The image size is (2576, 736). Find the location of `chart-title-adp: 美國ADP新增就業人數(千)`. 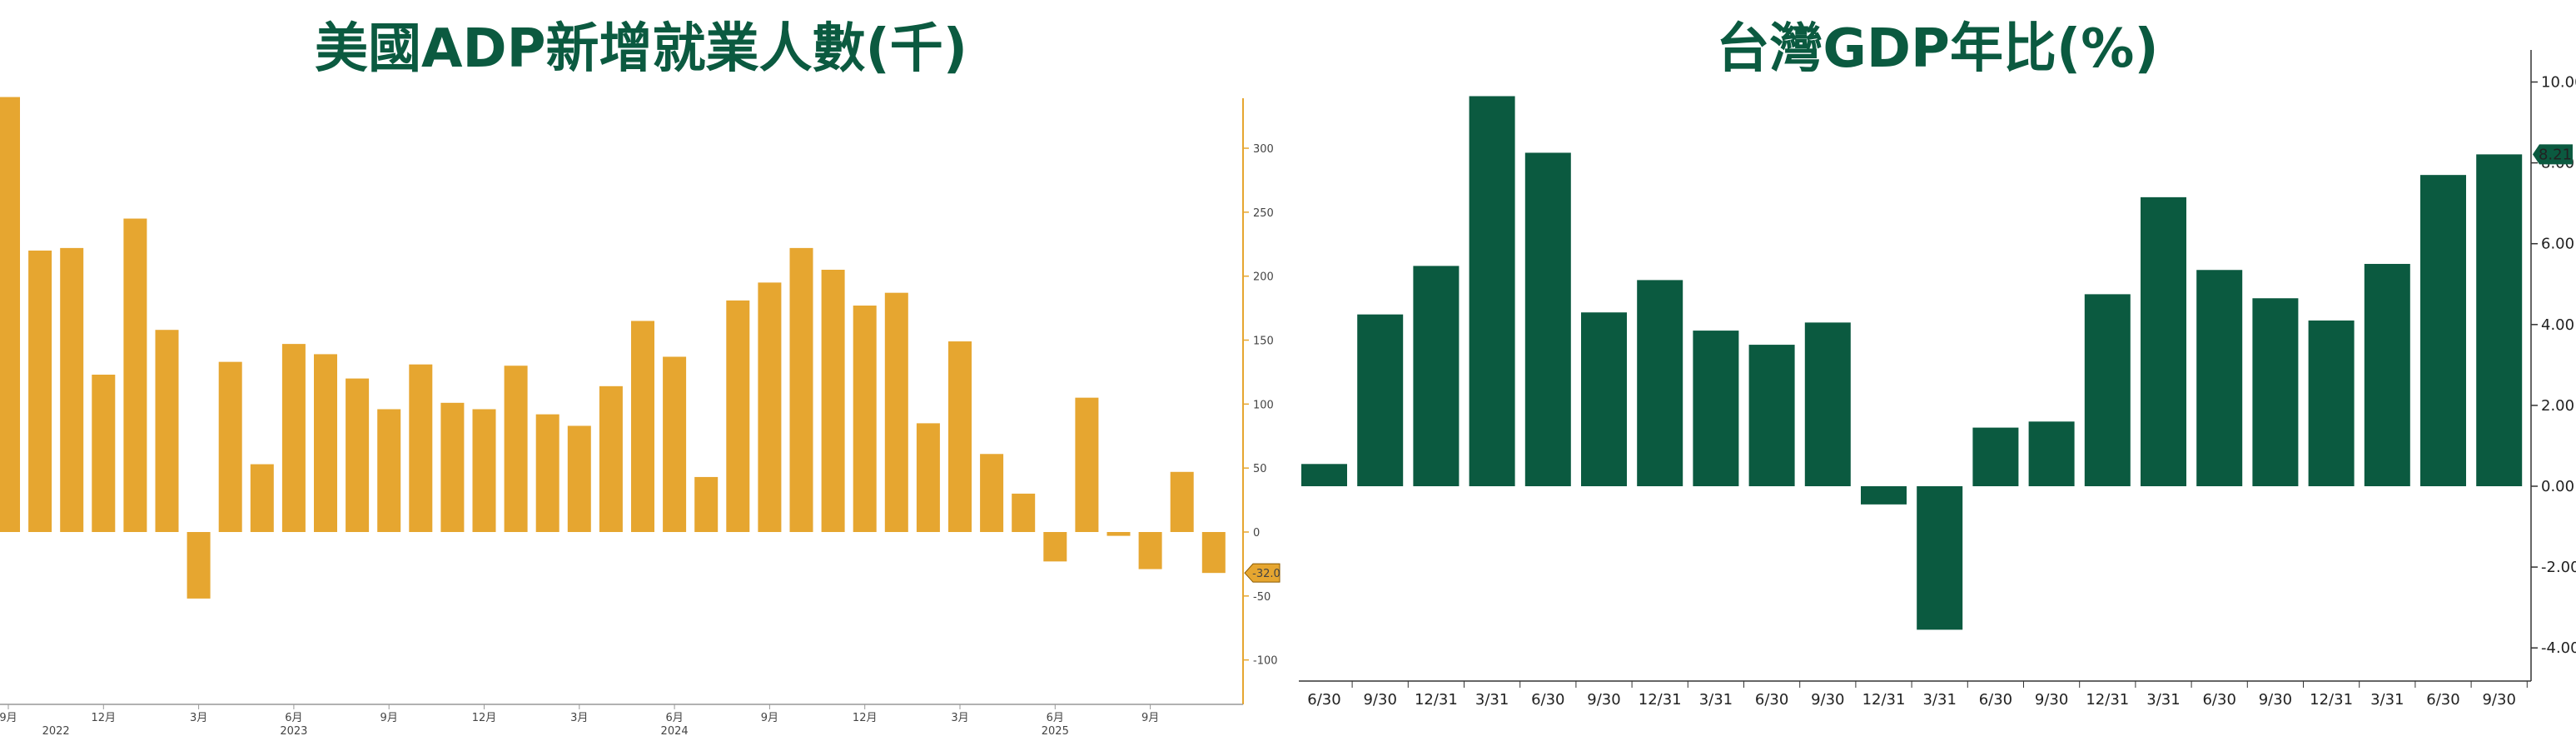

chart-title-adp: 美國ADP新增就業人數(千) is located at coordinates (641, 49).